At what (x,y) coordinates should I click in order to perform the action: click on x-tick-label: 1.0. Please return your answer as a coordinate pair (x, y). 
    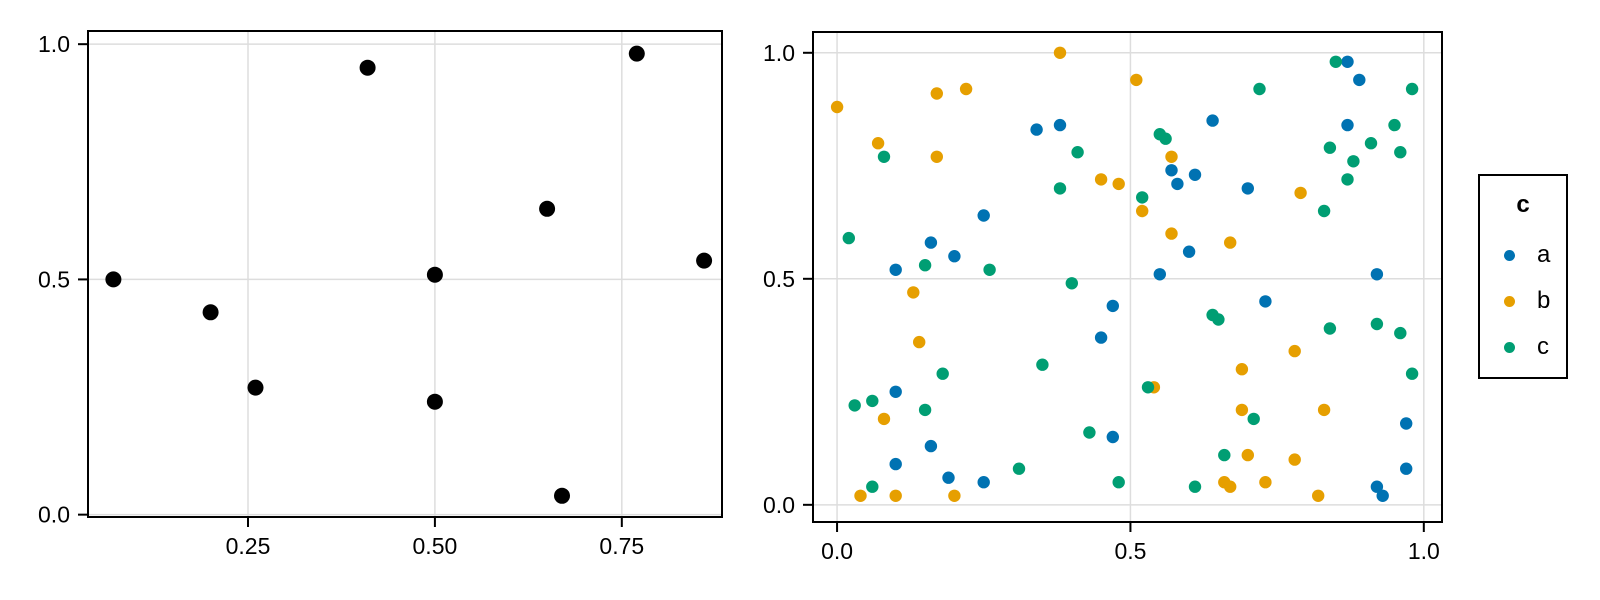
    Looking at the image, I should click on (1424, 551).